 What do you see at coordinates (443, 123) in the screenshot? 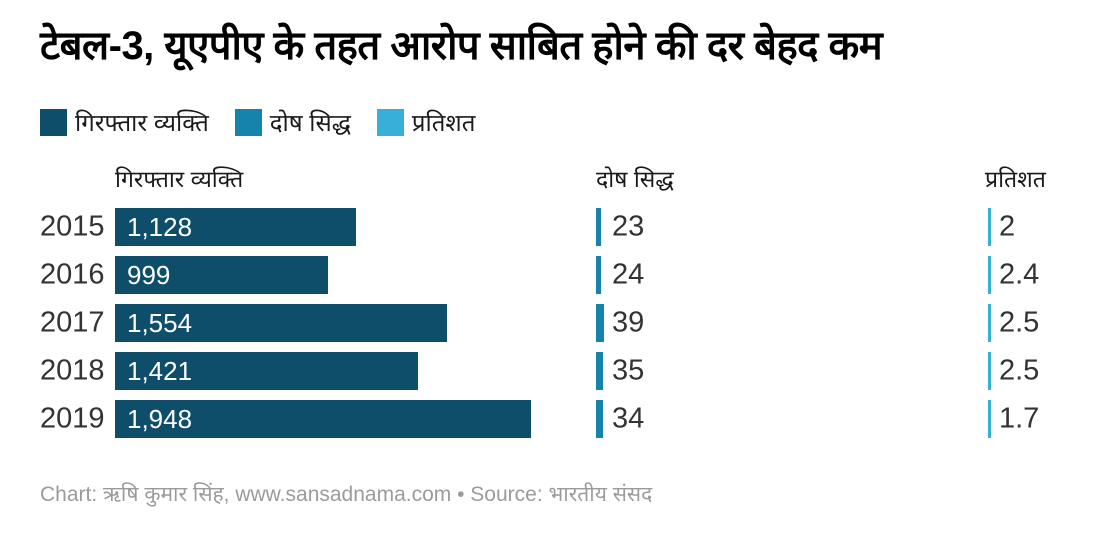
I see `legend-label-percent: प्रतिशत` at bounding box center [443, 123].